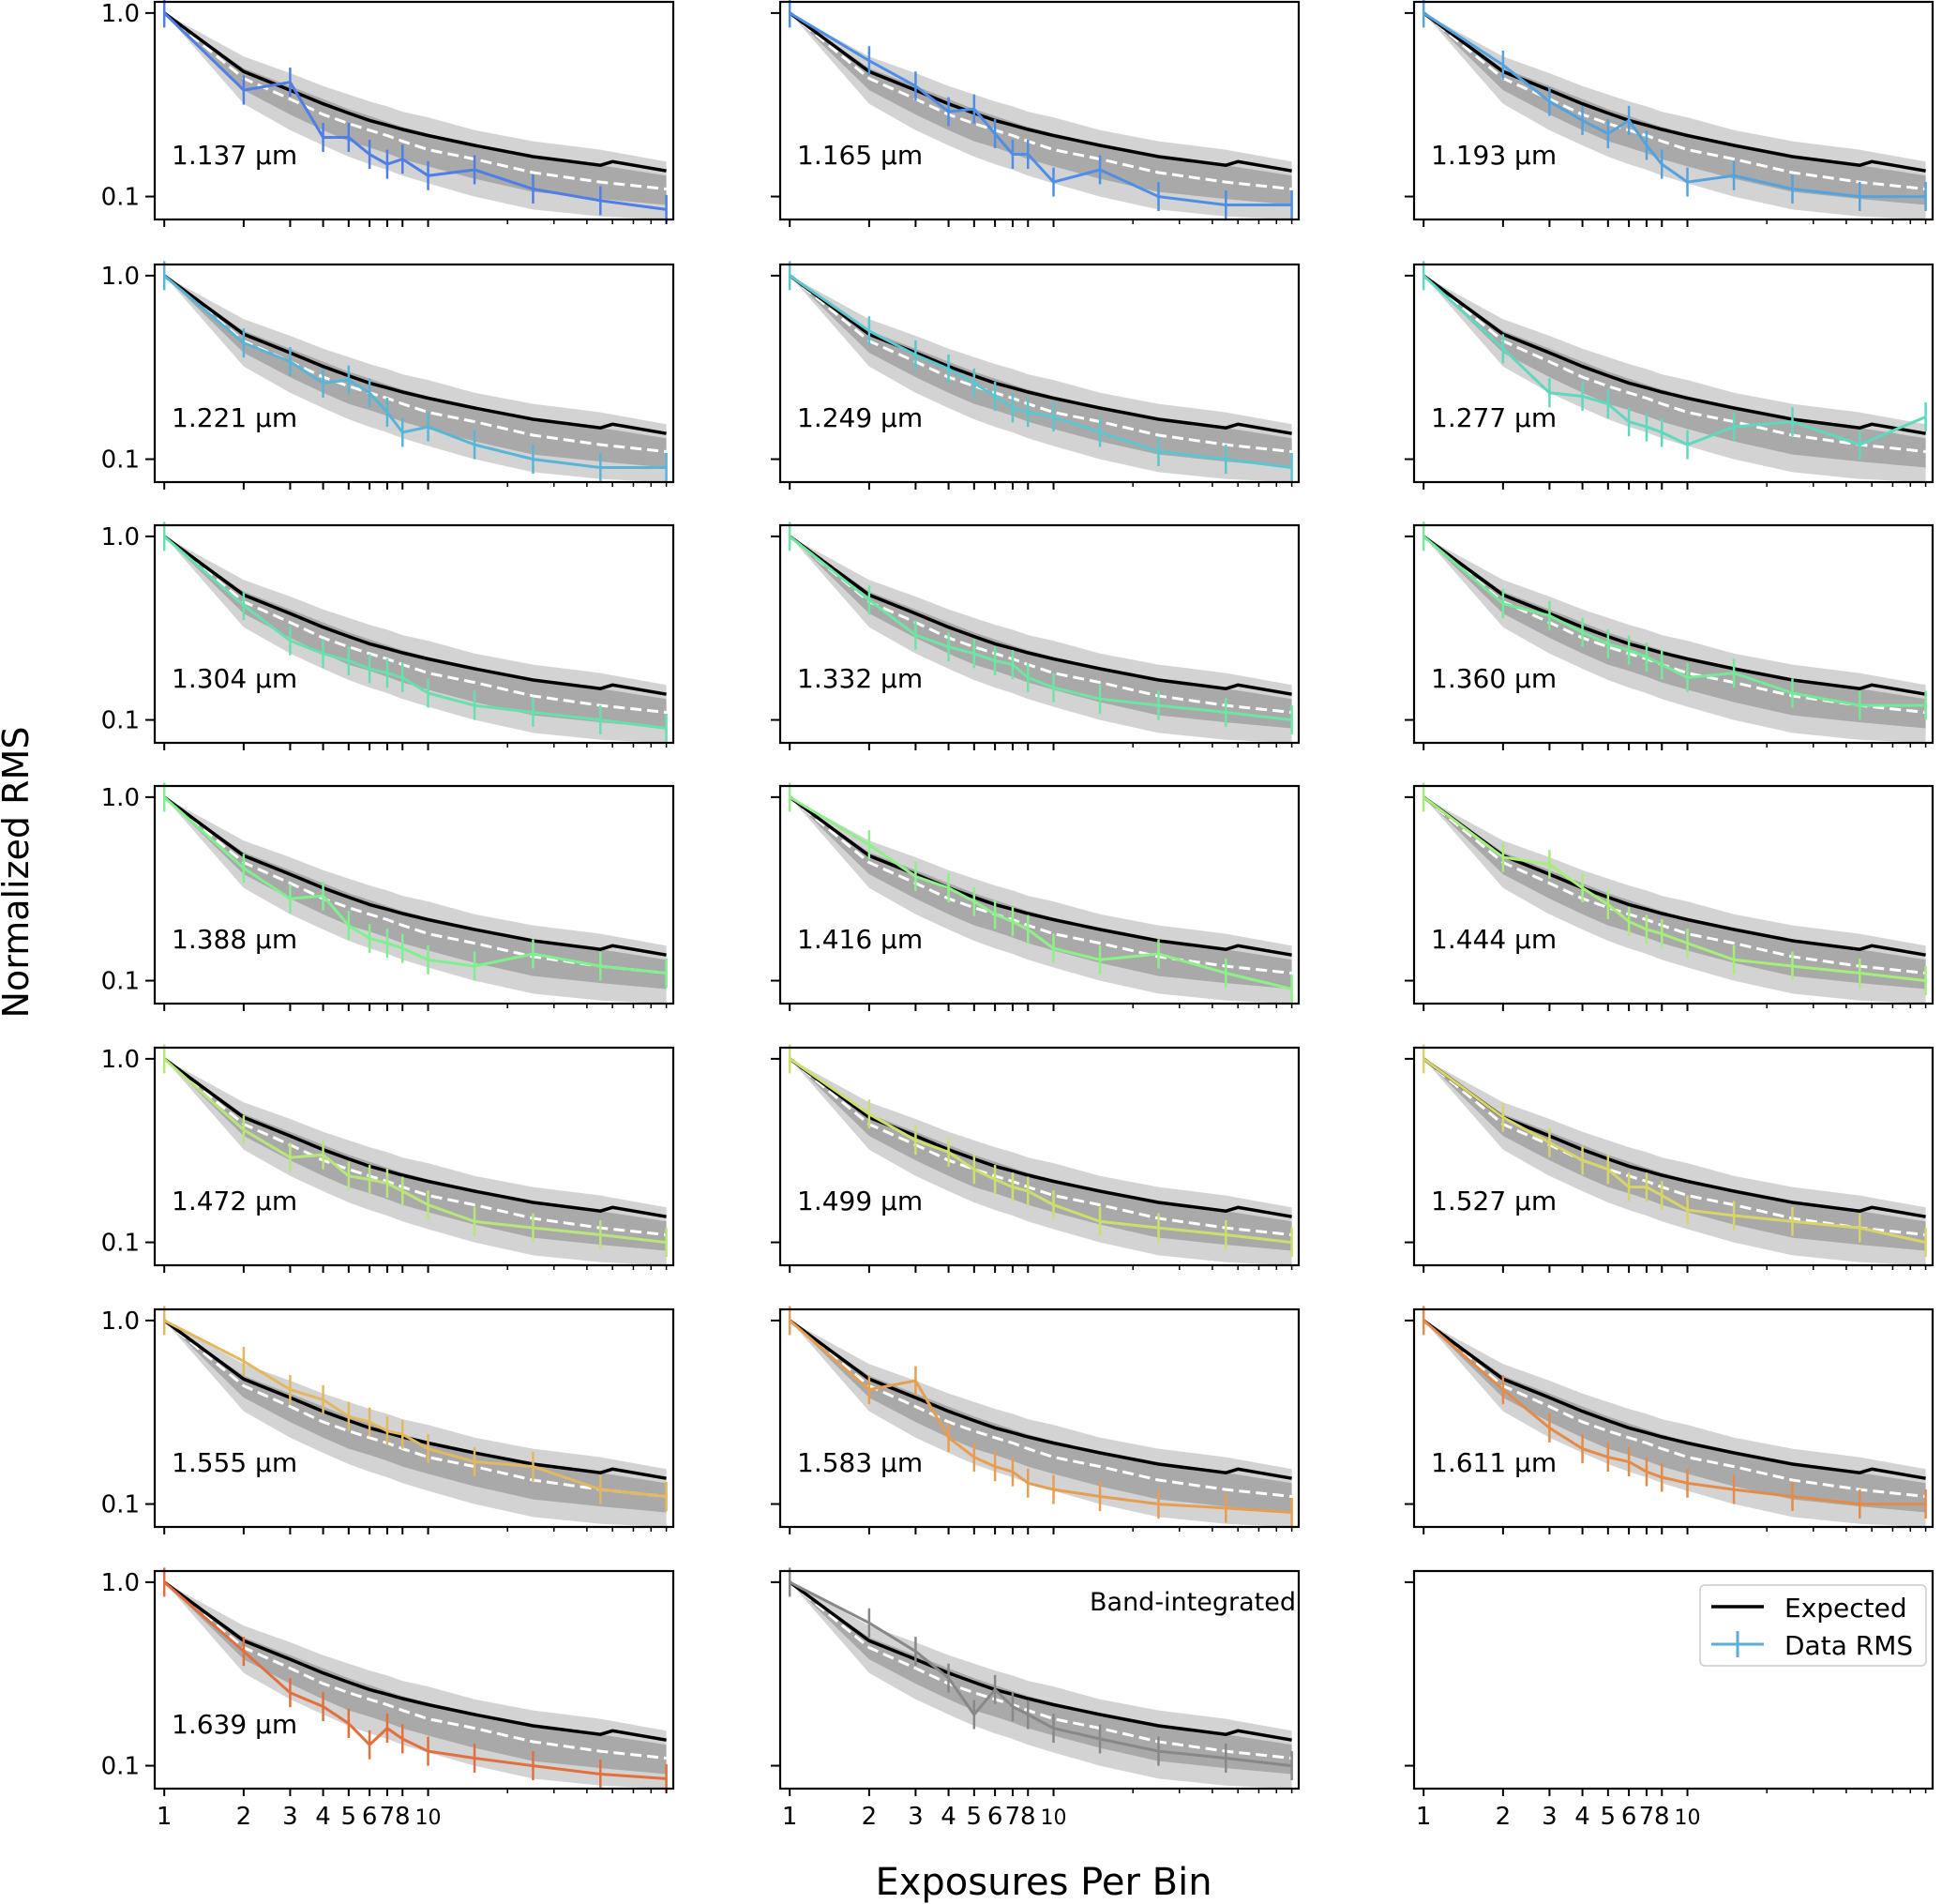 Image resolution: width=1942 pixels, height=1904 pixels. What do you see at coordinates (290, 1817) in the screenshot?
I see `x-tick-label: 3` at bounding box center [290, 1817].